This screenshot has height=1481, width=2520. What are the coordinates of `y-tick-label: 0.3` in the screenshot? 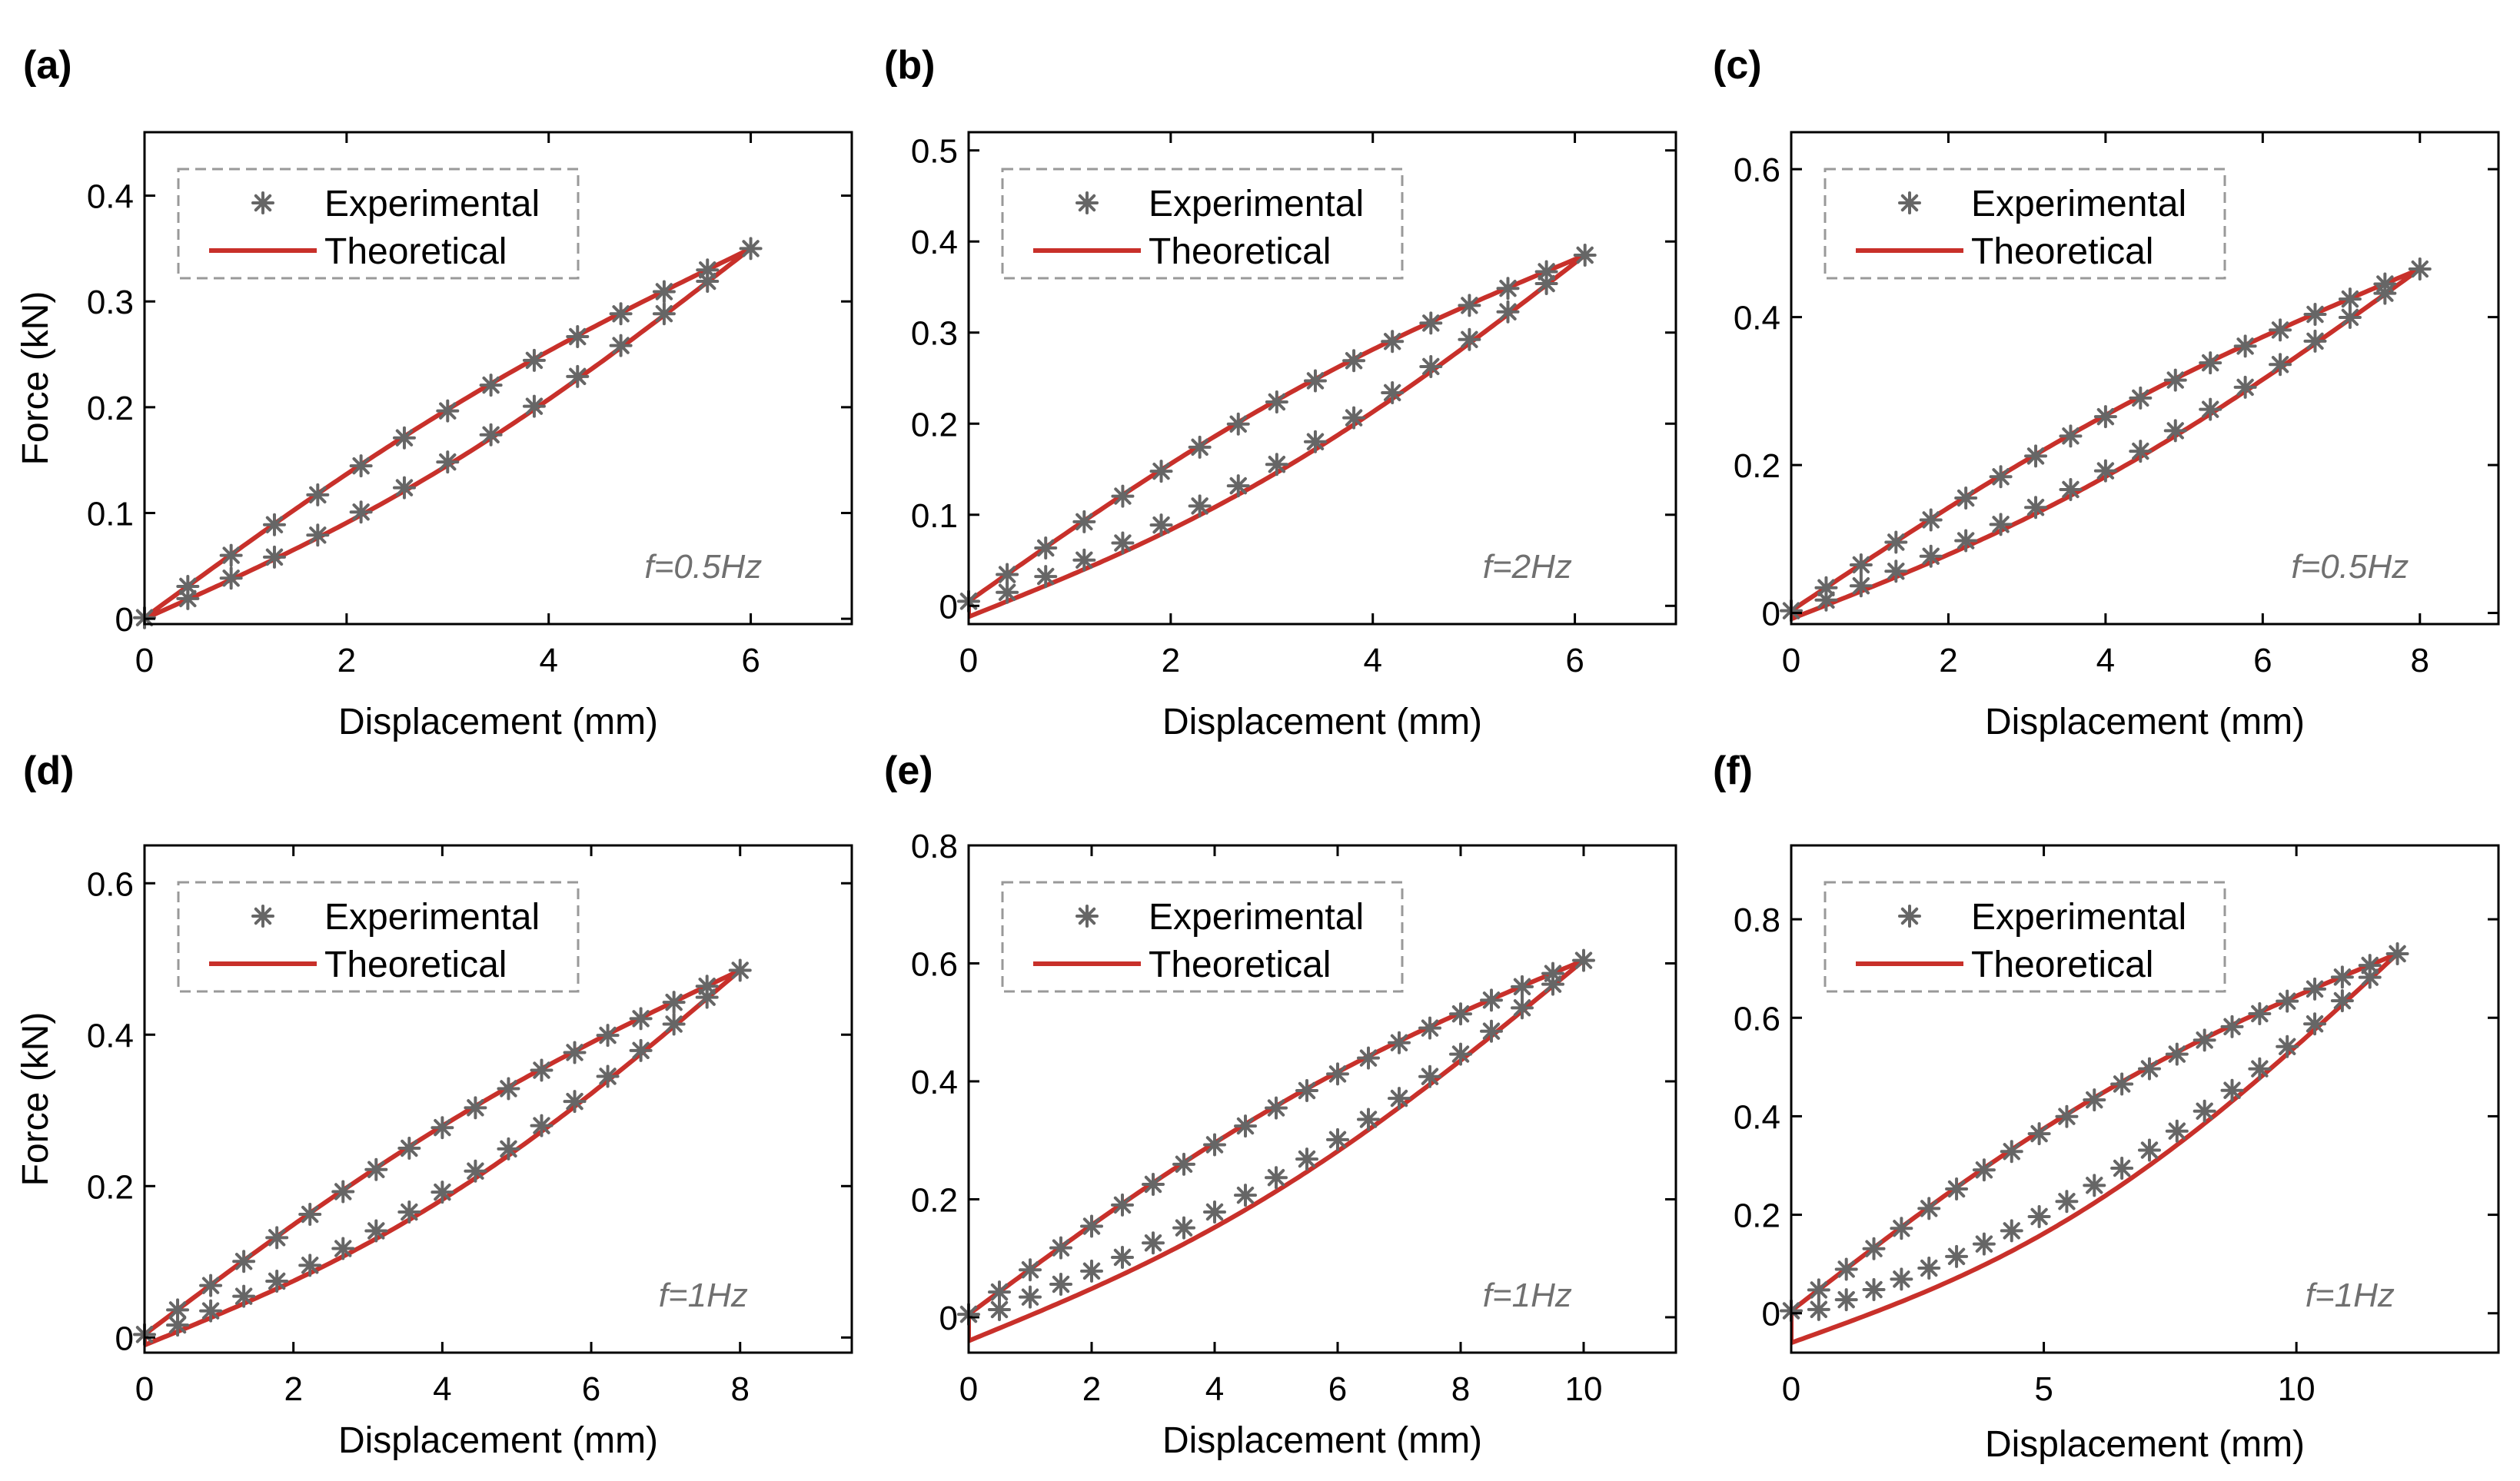 It's located at (111, 302).